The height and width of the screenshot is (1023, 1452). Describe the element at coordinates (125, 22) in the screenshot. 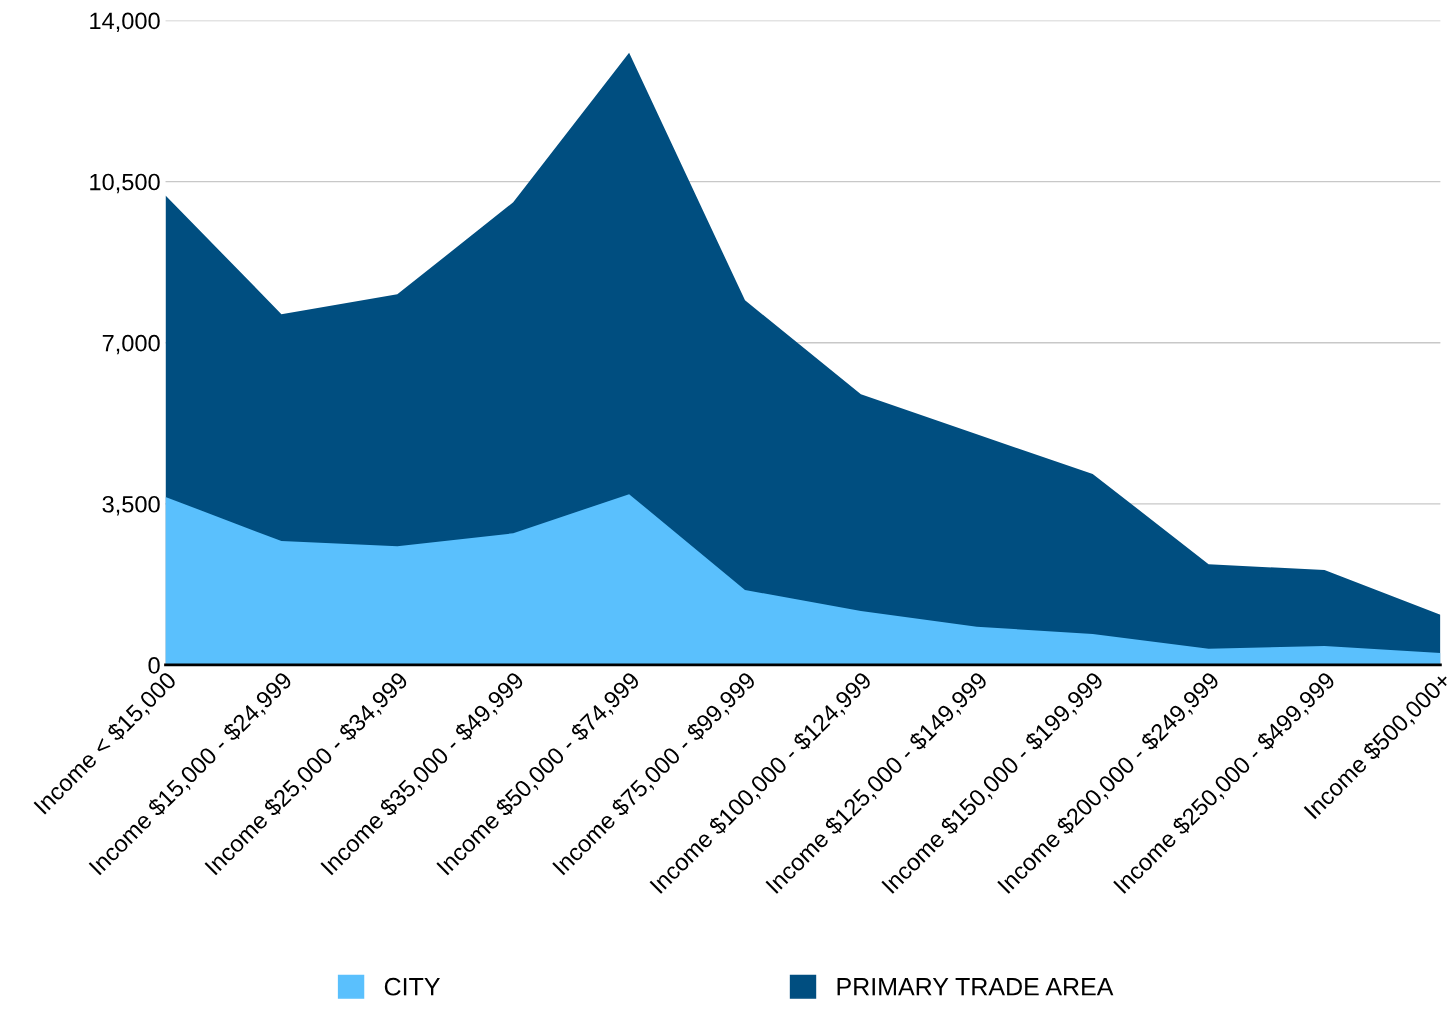

I see `y-tick-label: 14,000` at that location.